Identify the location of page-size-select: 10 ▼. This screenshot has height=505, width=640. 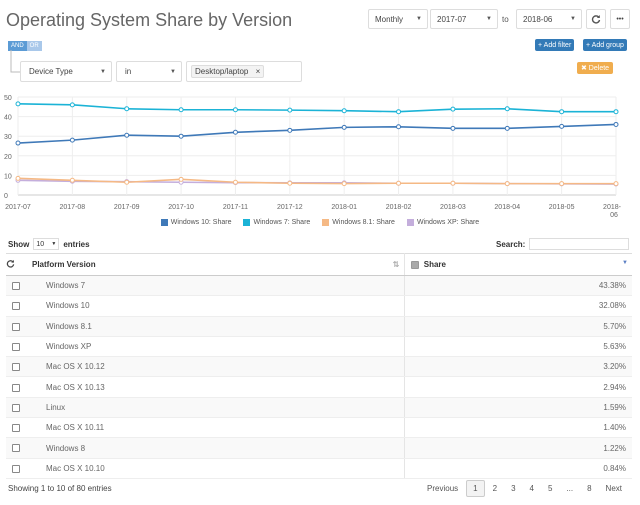
(46, 244).